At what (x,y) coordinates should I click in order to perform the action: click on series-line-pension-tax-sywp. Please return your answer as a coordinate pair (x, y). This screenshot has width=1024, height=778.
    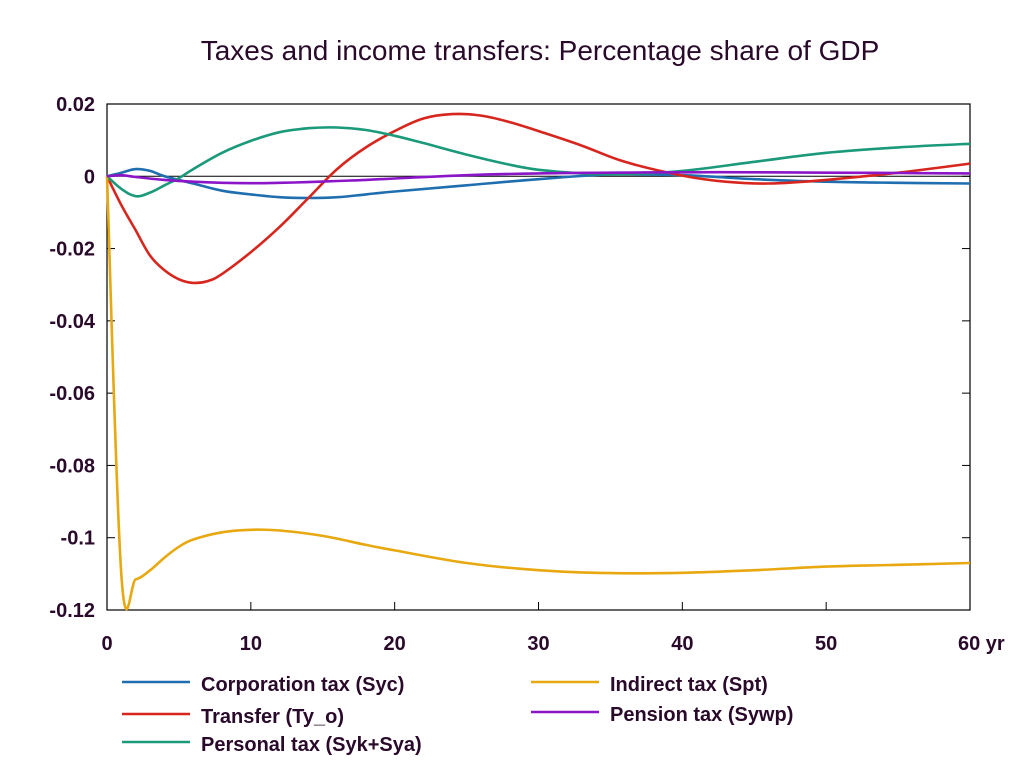
    Looking at the image, I should click on (538, 177).